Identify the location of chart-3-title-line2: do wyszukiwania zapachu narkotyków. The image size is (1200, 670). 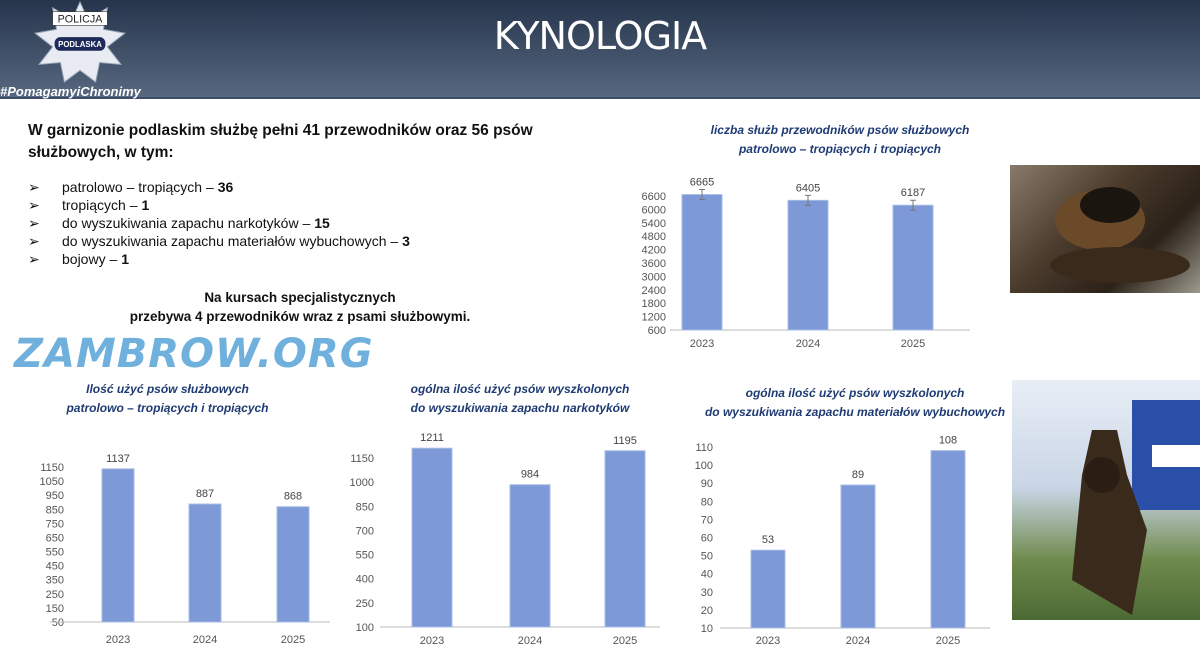
(520, 408).